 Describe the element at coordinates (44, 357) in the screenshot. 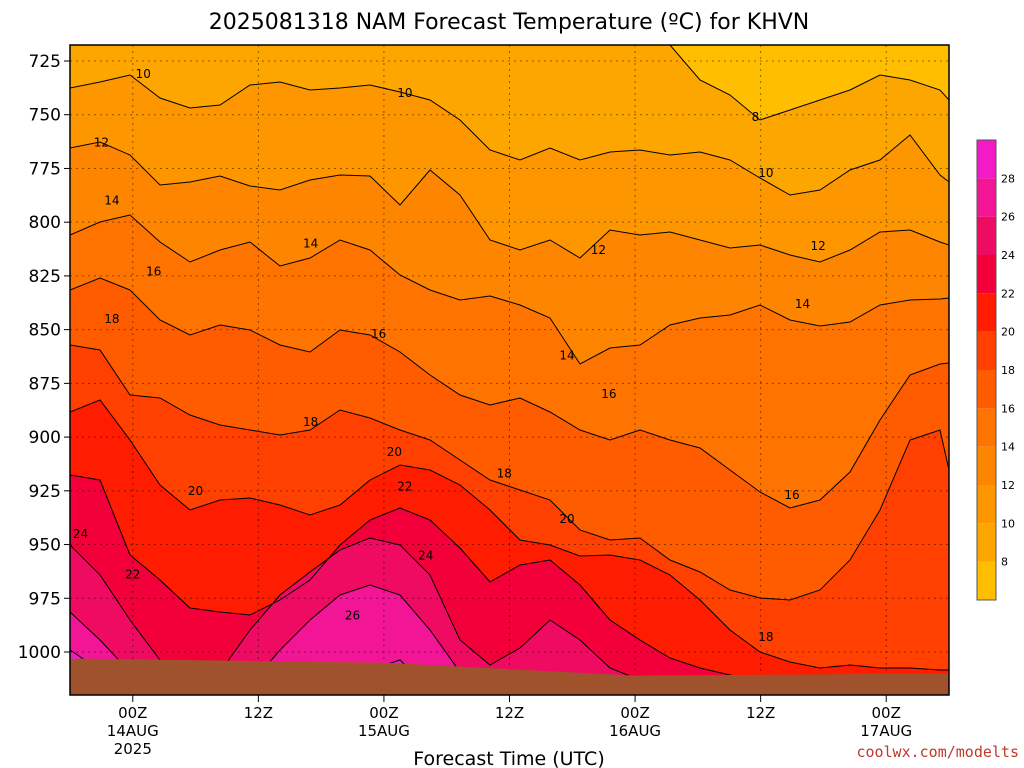

I see `y-axis: 725 750 775 800 825 850 875 900 925 950 975 1000` at that location.